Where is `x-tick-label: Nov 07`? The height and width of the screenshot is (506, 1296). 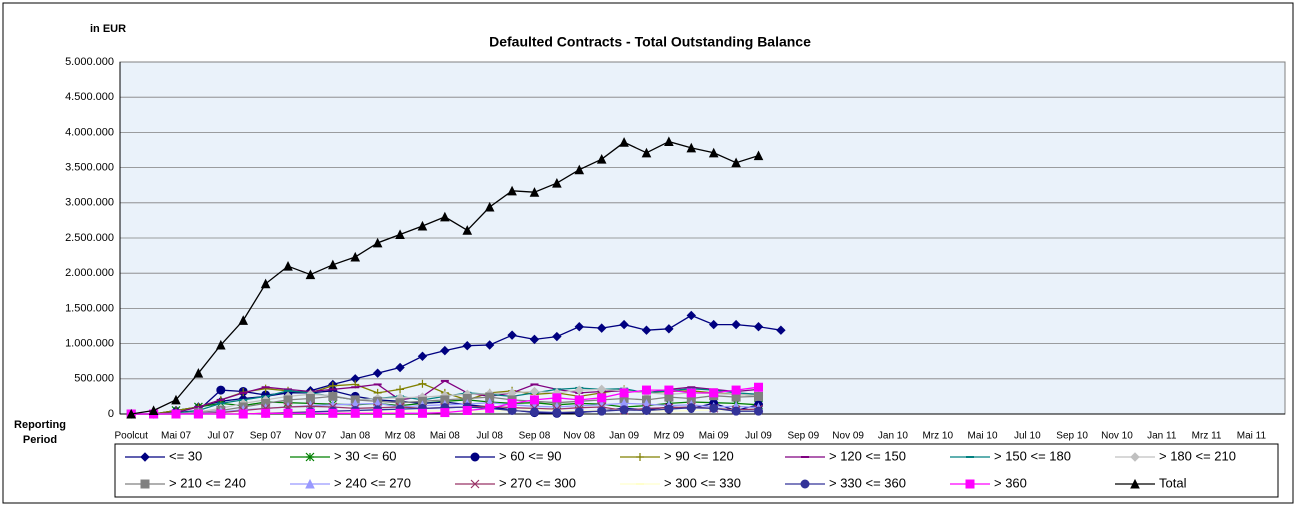
x-tick-label: Nov 07 is located at coordinates (311, 436).